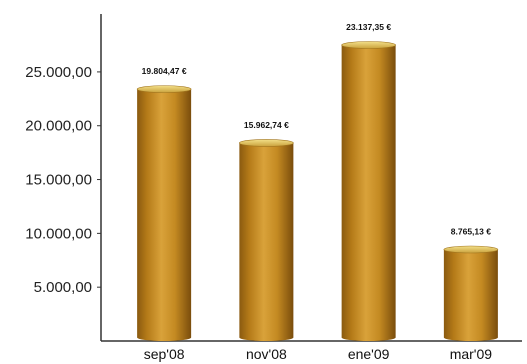  I want to click on y-tick-label: 25.000,00, so click(58, 72).